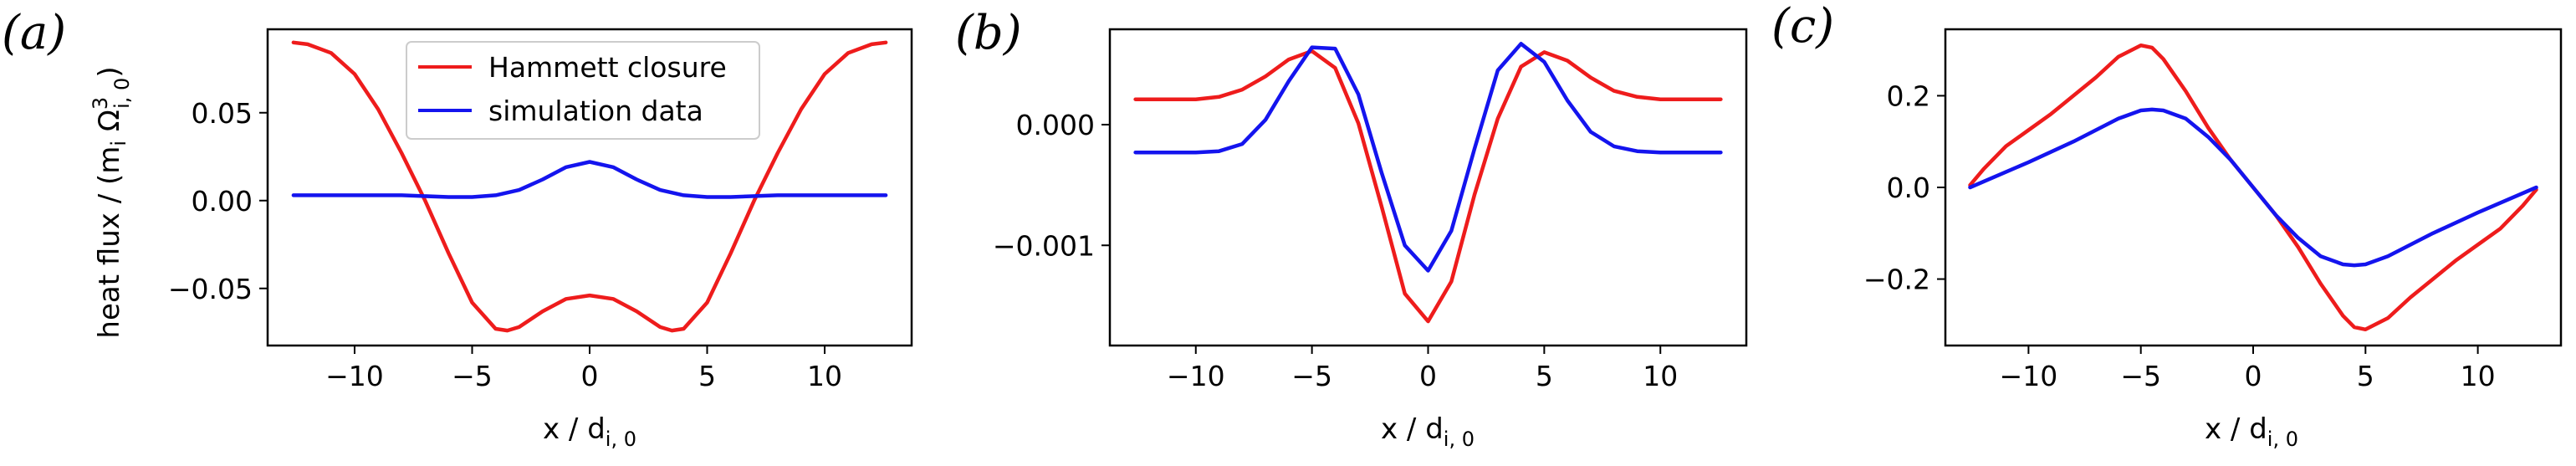  Describe the element at coordinates (210, 289) in the screenshot. I see `y-tick-label-a: −0.05` at that location.